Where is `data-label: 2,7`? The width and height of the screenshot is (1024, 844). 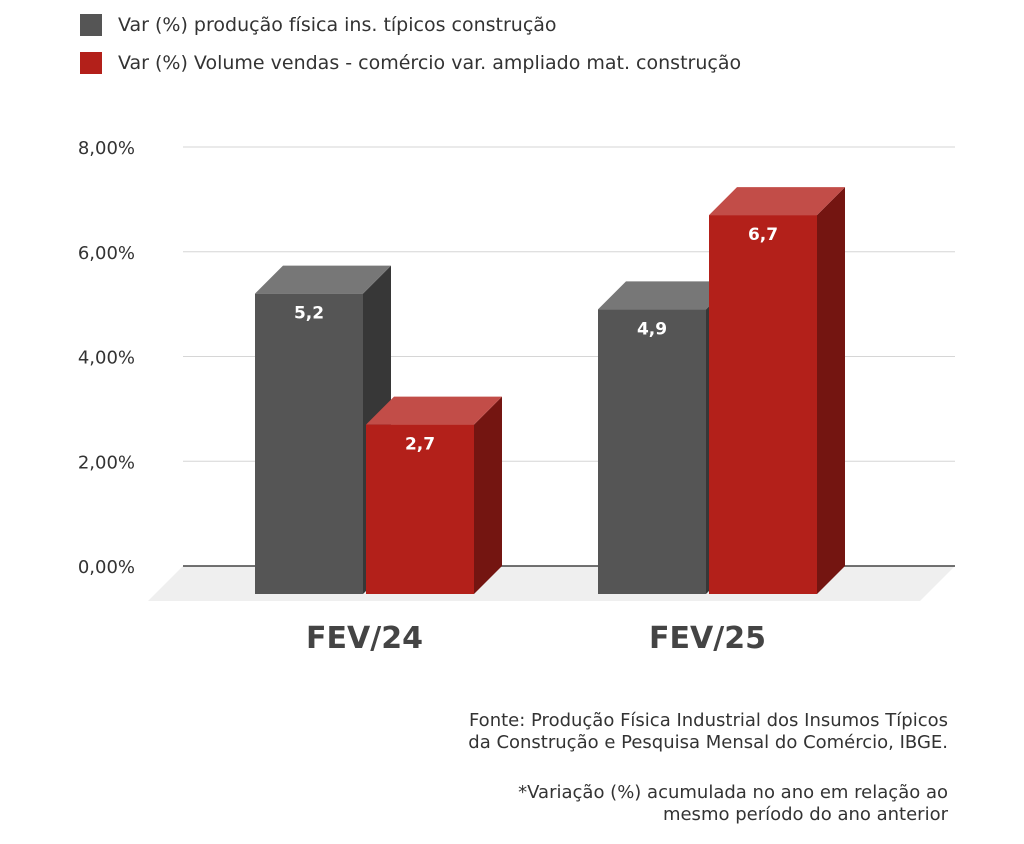 data-label: 2,7 is located at coordinates (420, 445).